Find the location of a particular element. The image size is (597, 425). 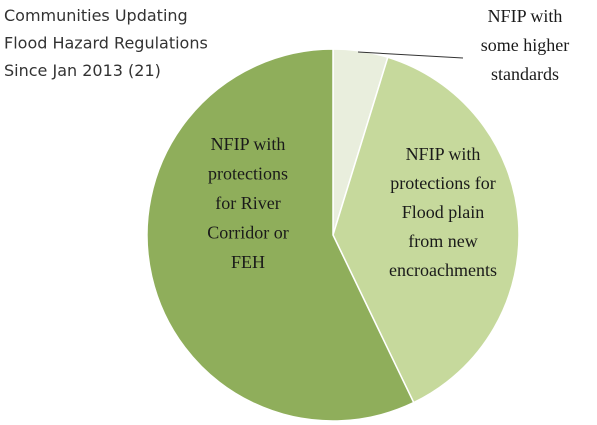

chart-title: Communities Updating is located at coordinates (96, 15).